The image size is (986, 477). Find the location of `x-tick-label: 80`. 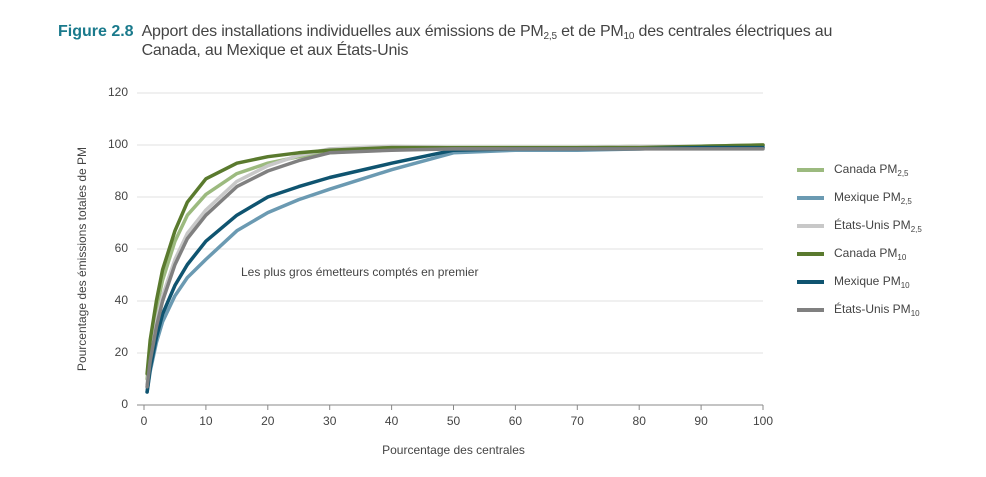

x-tick-label: 80 is located at coordinates (640, 421).